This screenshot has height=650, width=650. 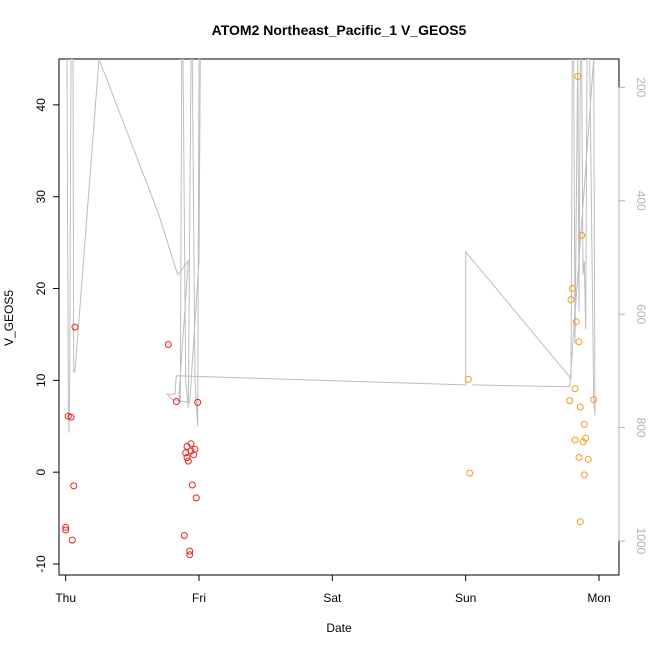 What do you see at coordinates (41, 564) in the screenshot?
I see `y-tick-label: -10` at bounding box center [41, 564].